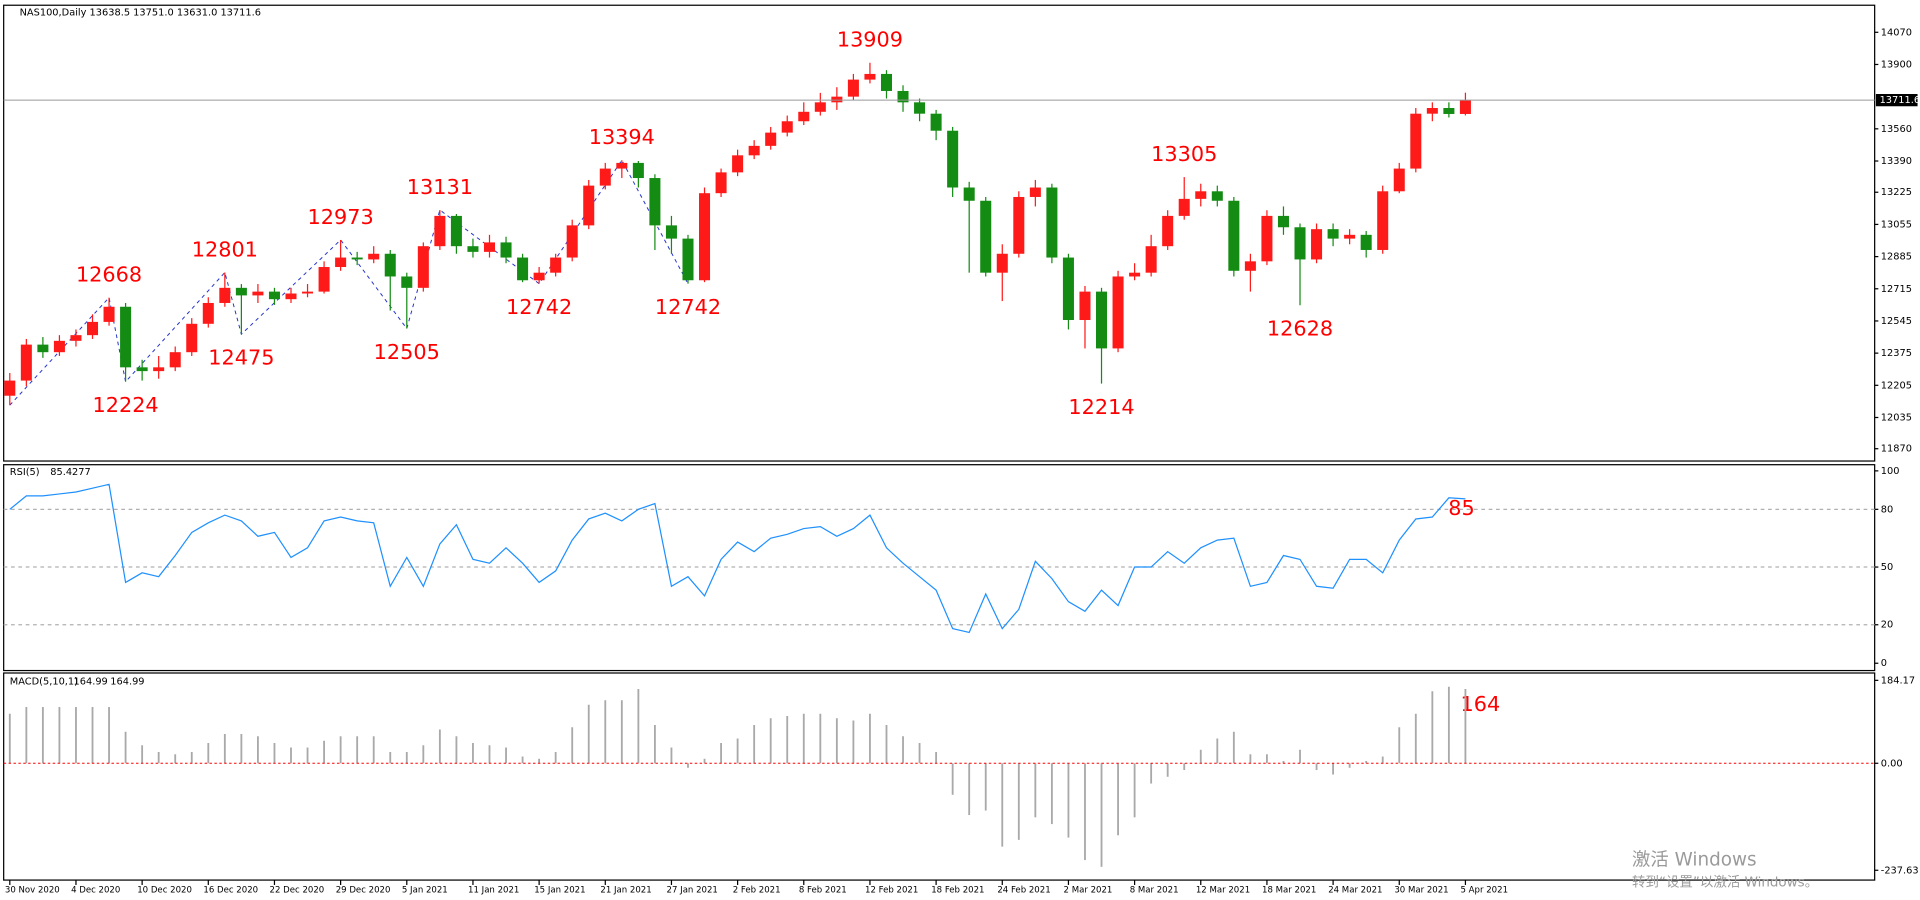 This screenshot has width=1920, height=900. What do you see at coordinates (539, 307) in the screenshot?
I see `price-annotation: 12742` at bounding box center [539, 307].